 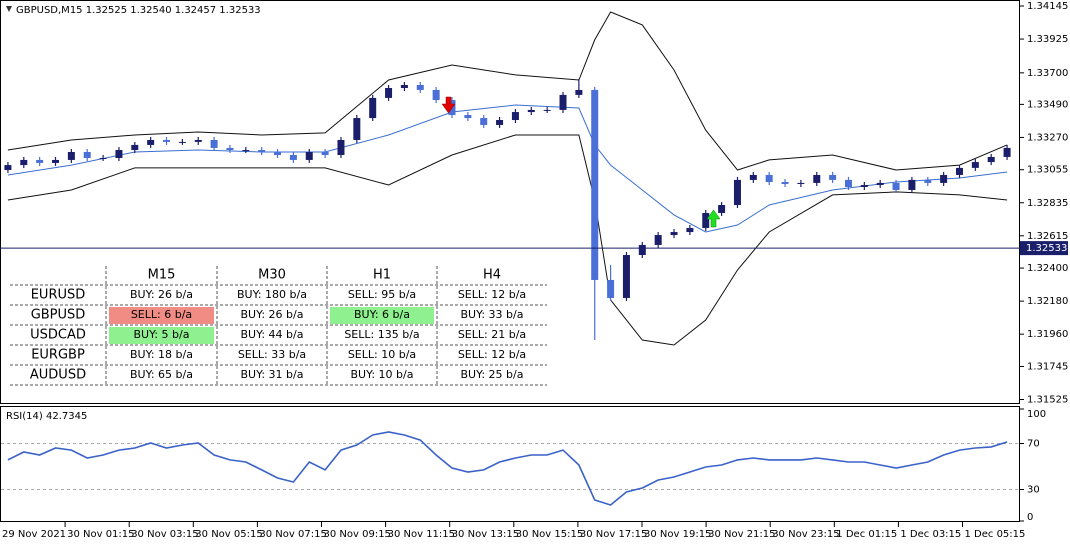 I want to click on x-tick-label: 1 Dec 05:15, so click(x=995, y=534).